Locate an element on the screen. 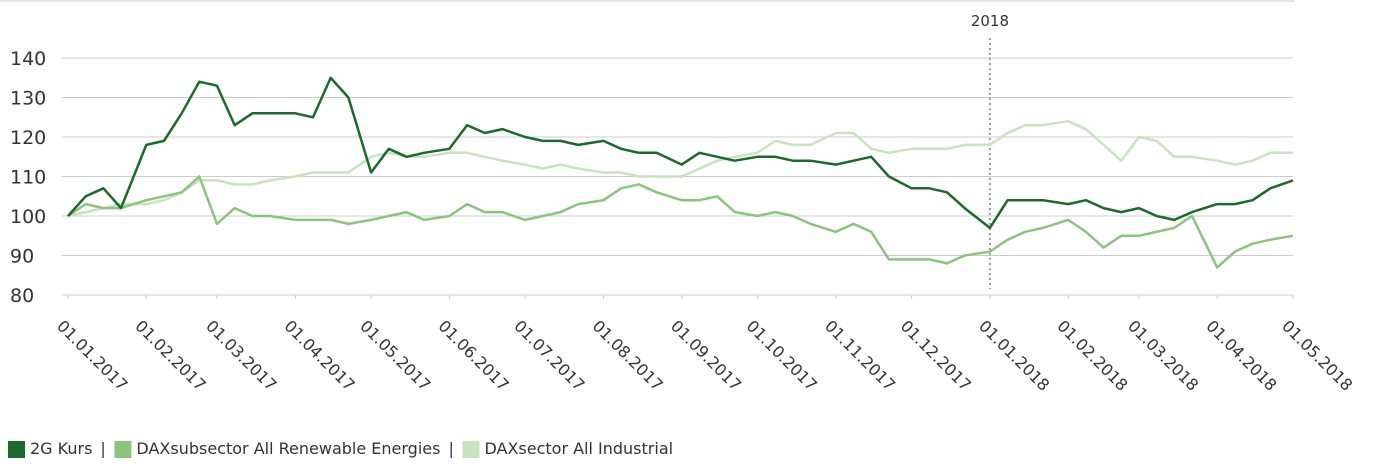  y-tick-label: 100 is located at coordinates (28, 217).